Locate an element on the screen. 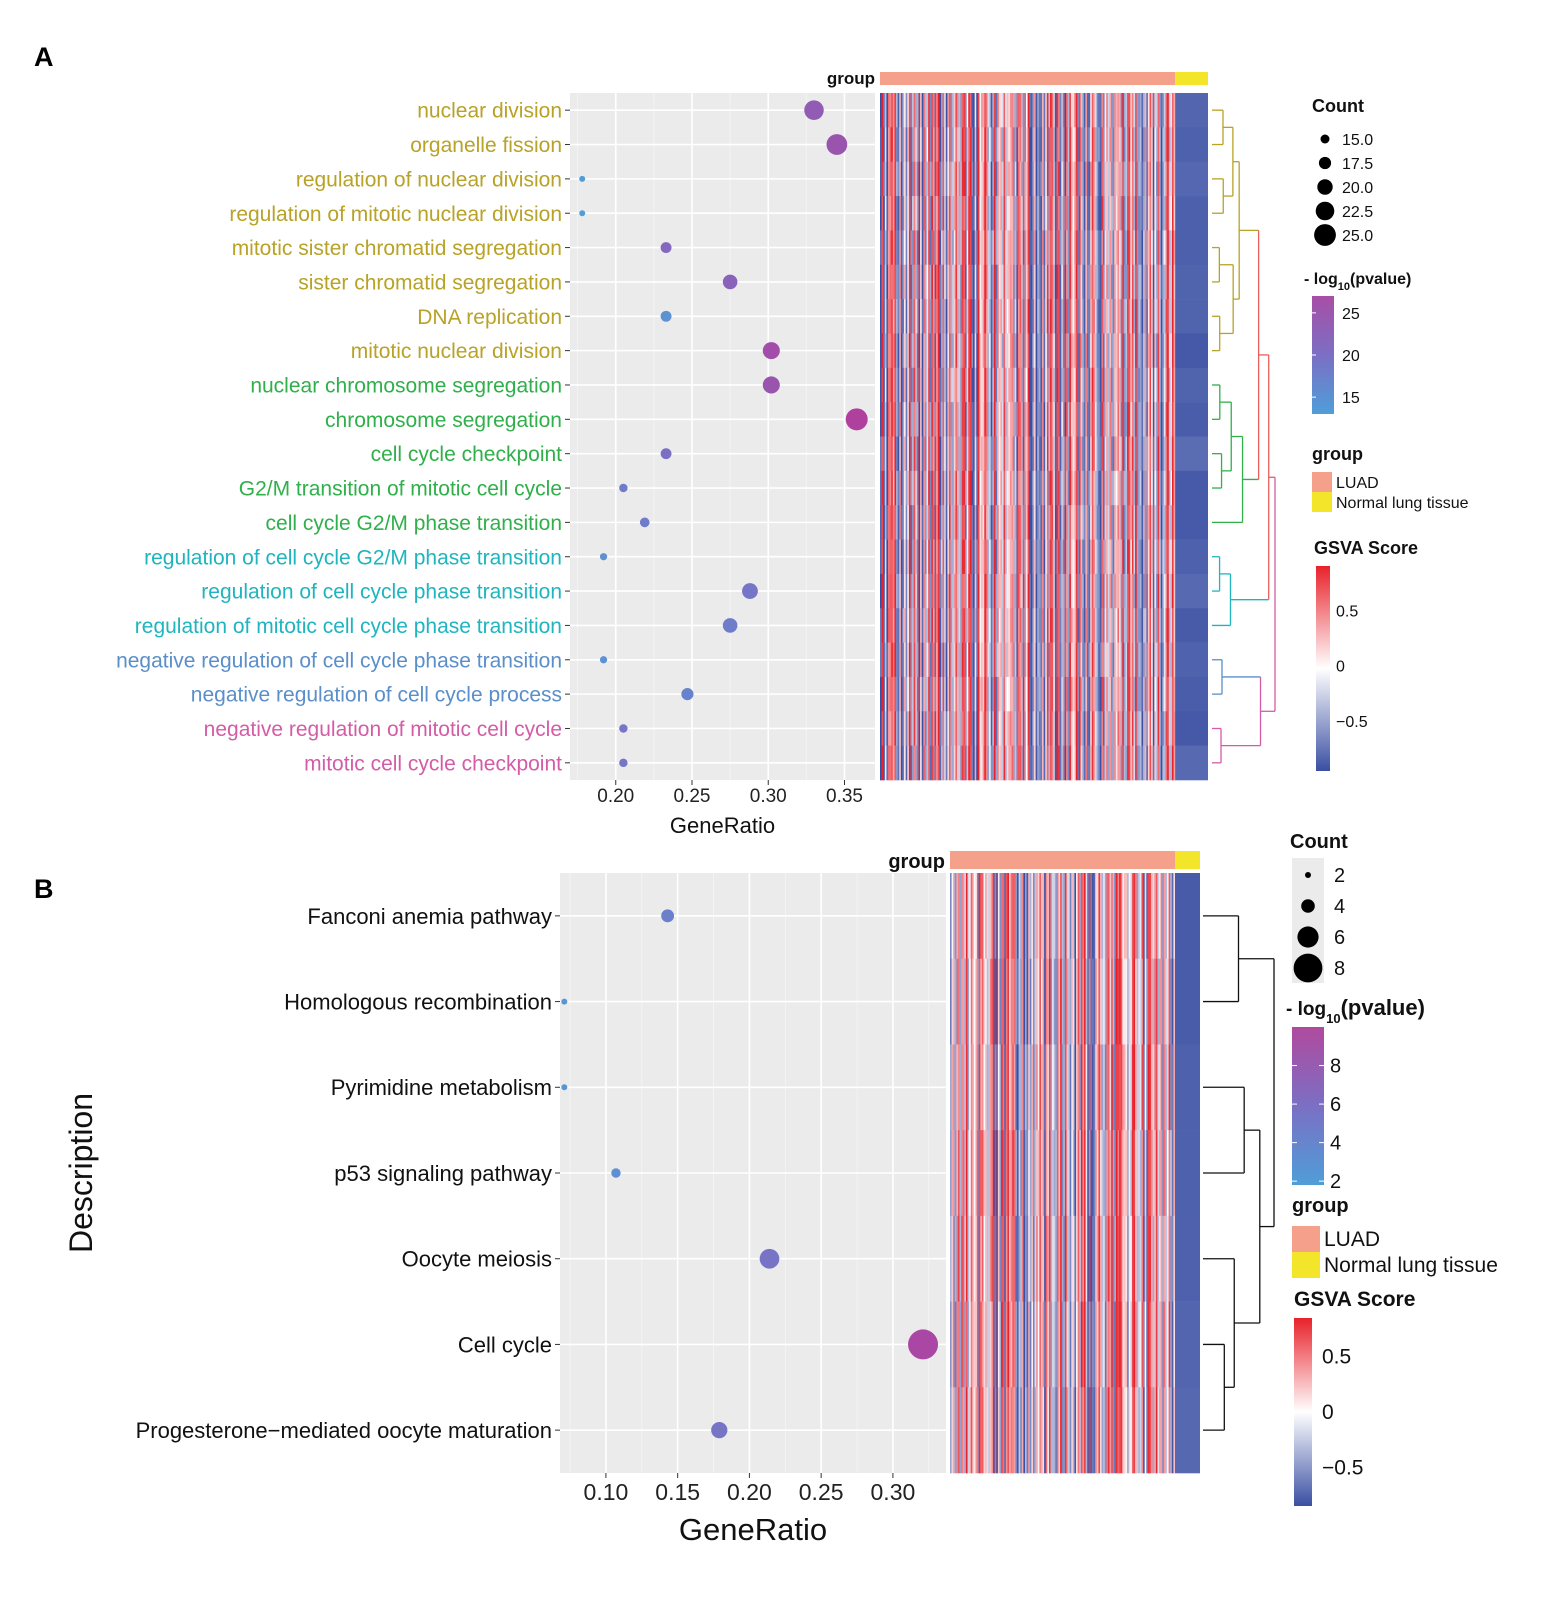 The width and height of the screenshot is (1562, 1600). data-point is located at coordinates (616, 1173).